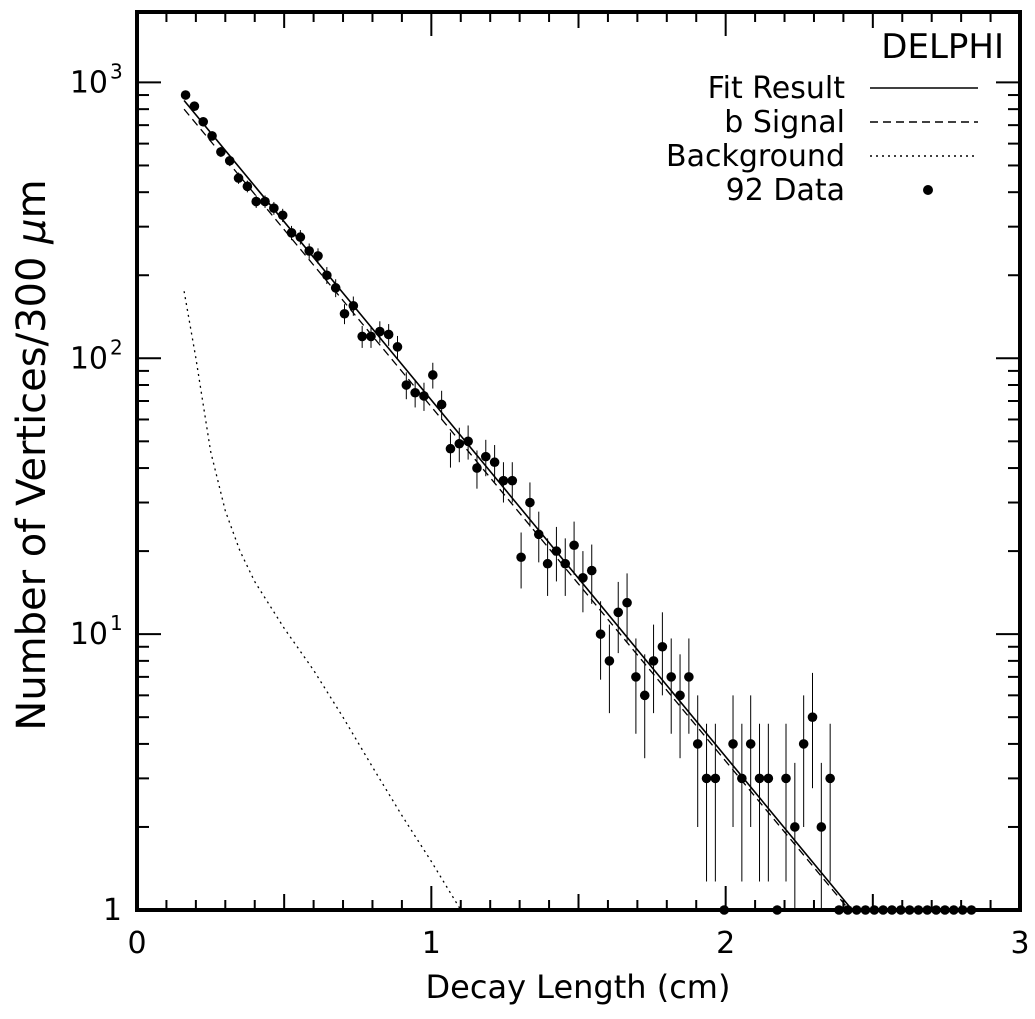 The height and width of the screenshot is (1019, 1035). I want to click on y-tick-exponent: 2, so click(116, 347).